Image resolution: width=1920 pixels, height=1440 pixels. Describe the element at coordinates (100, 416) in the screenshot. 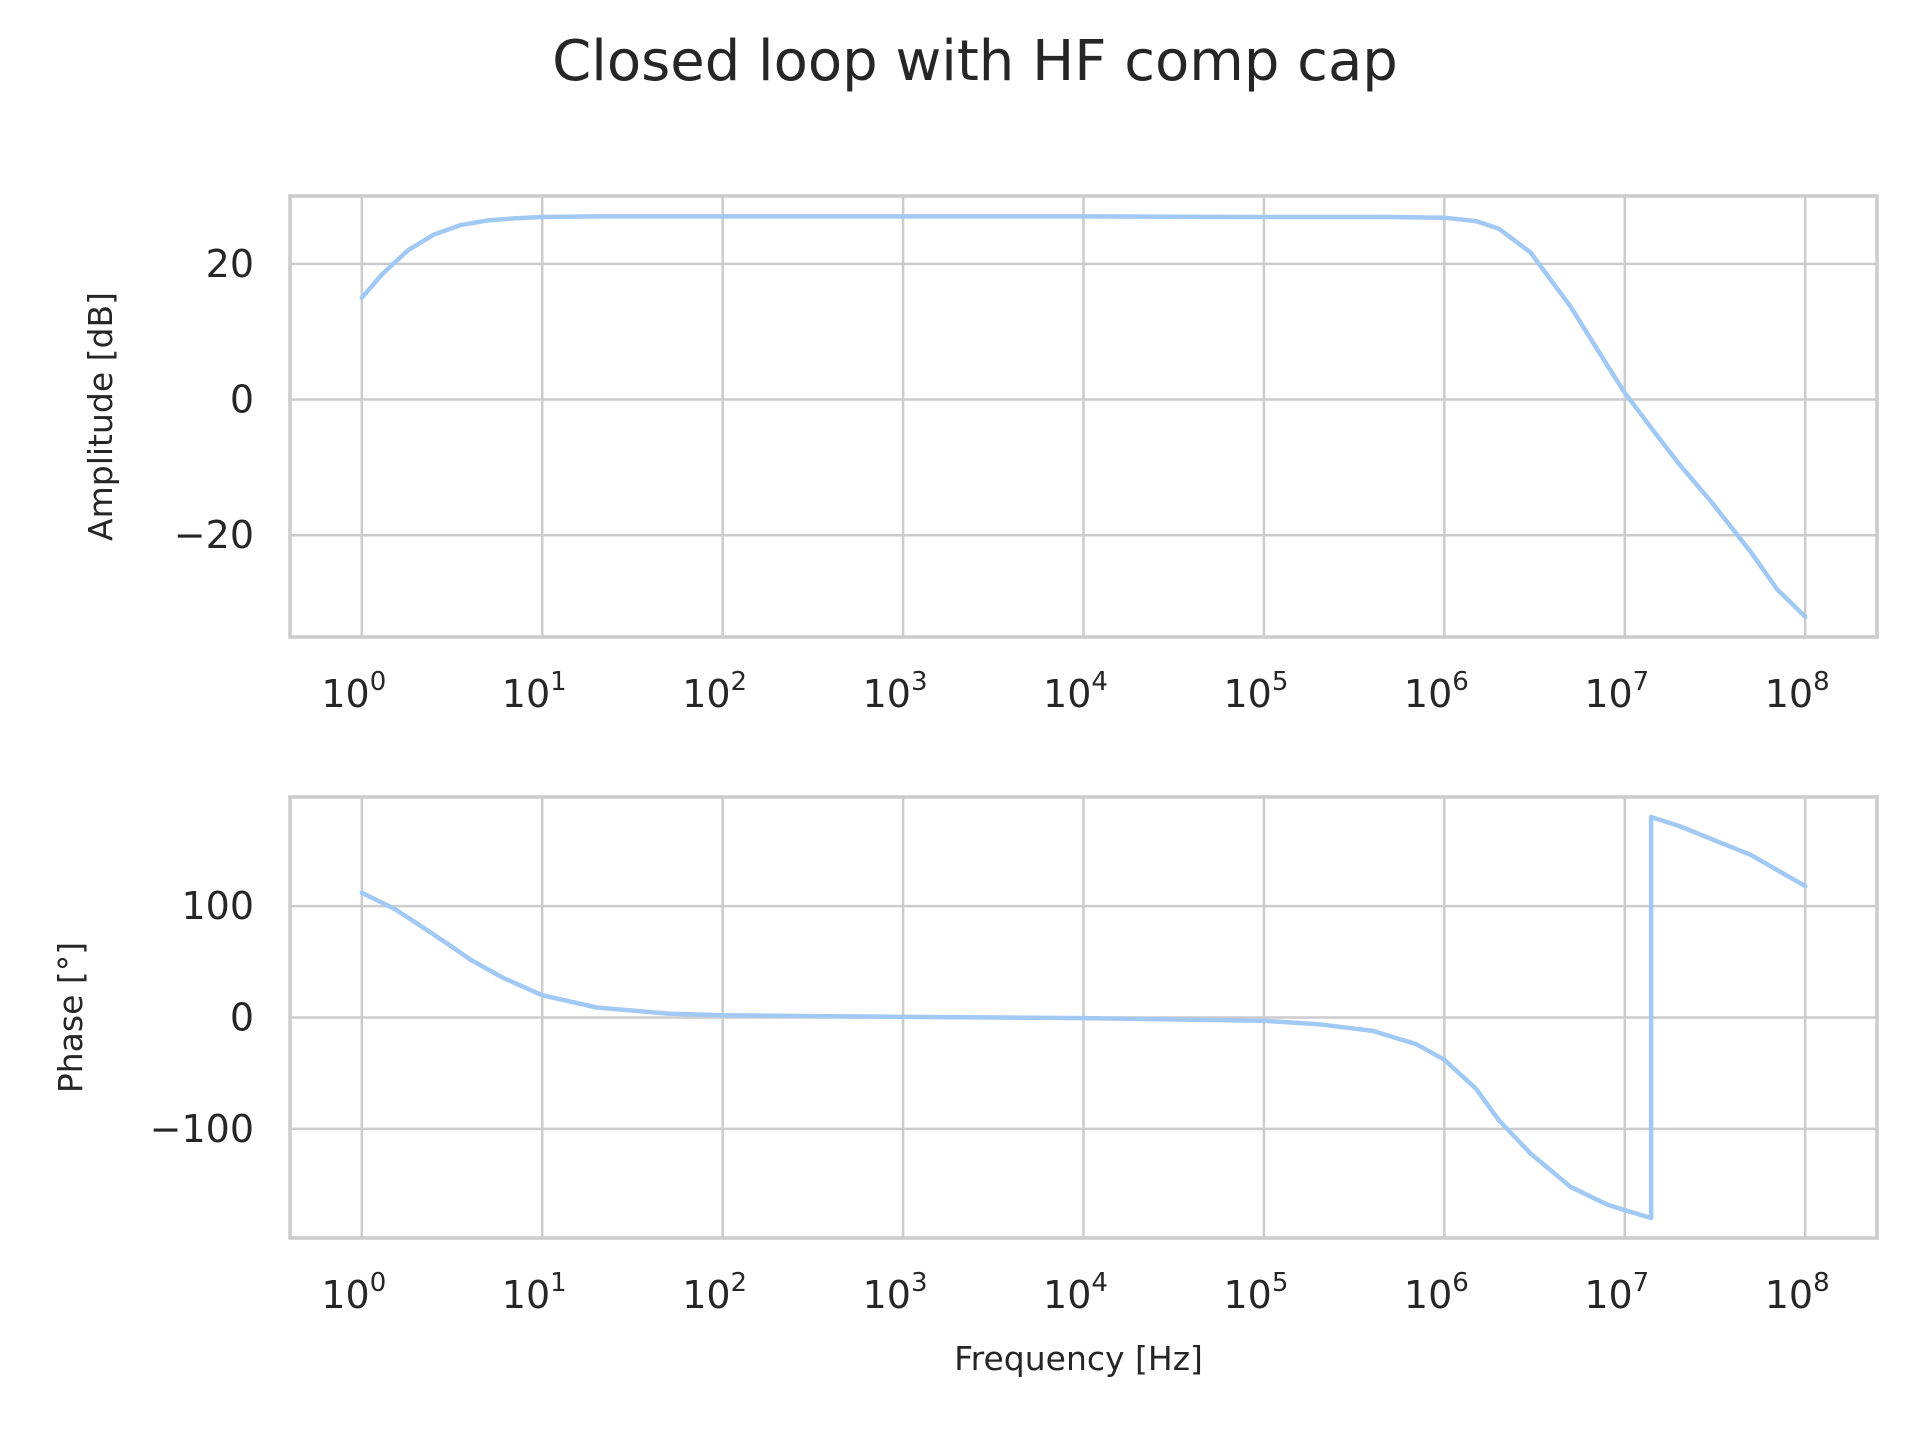

I see `amplitude-ylabel: Amplitude [dB]` at that location.